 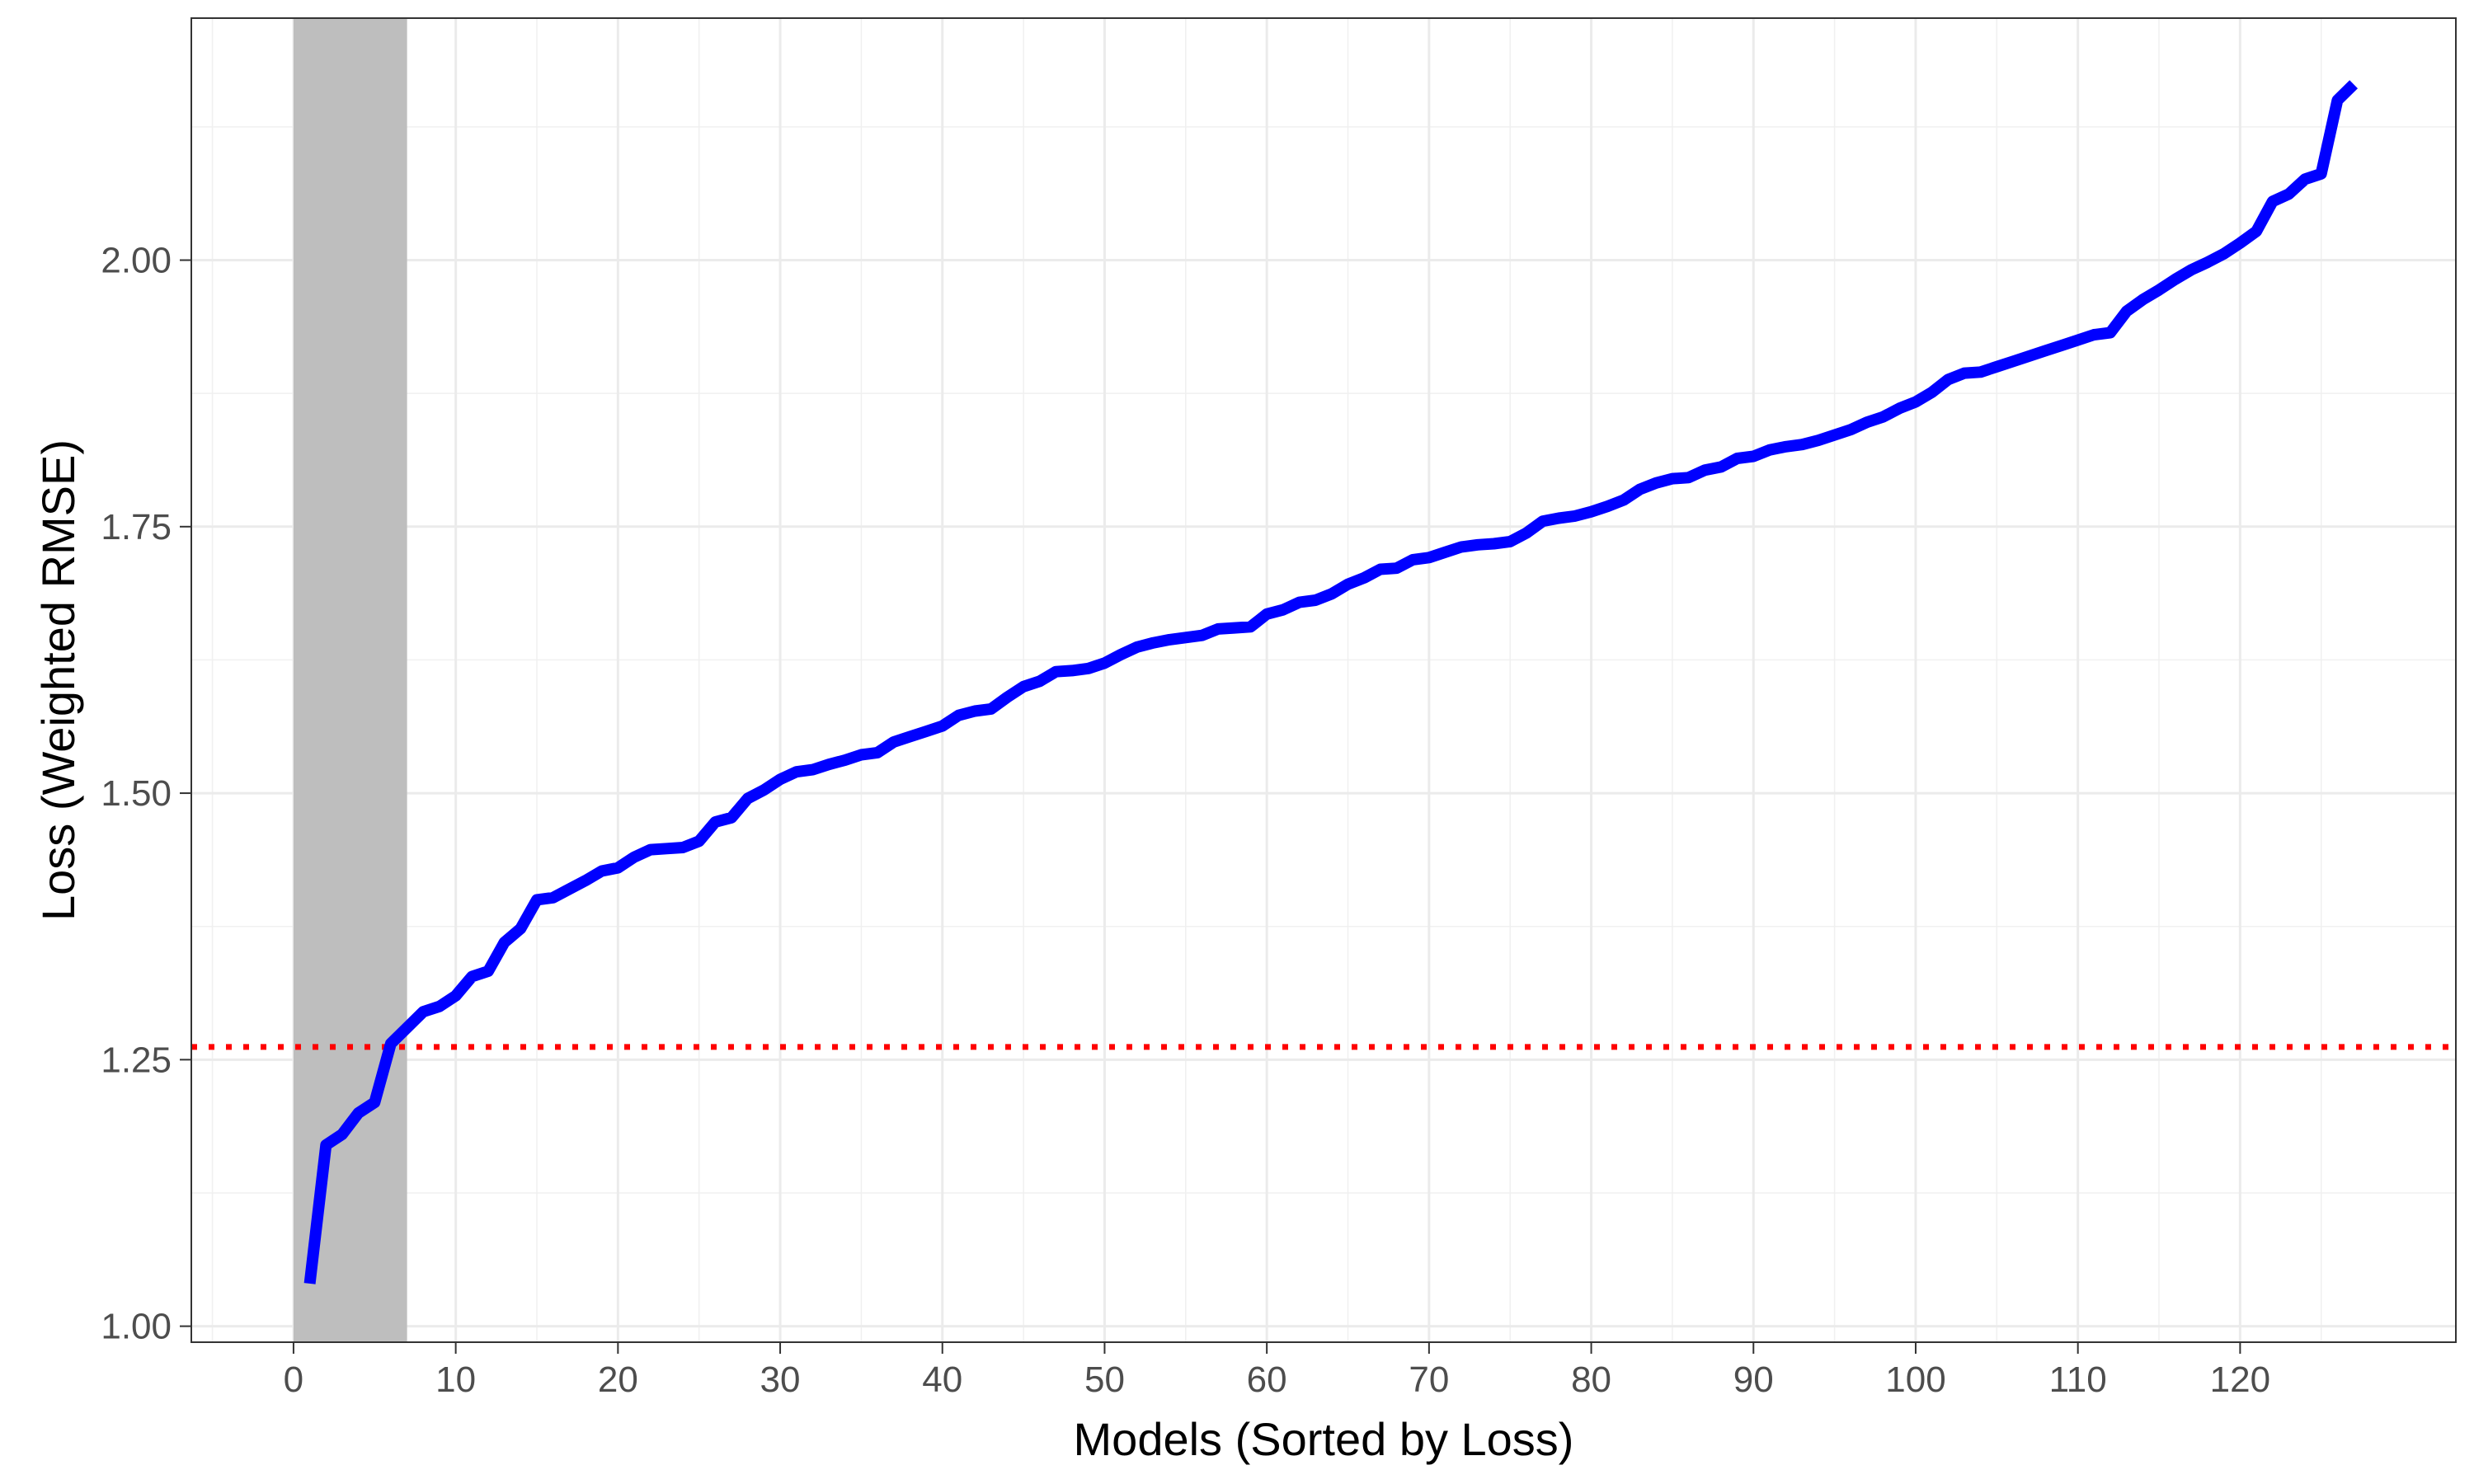 What do you see at coordinates (136, 793) in the screenshot?
I see `y-tick-label: 1.50` at bounding box center [136, 793].